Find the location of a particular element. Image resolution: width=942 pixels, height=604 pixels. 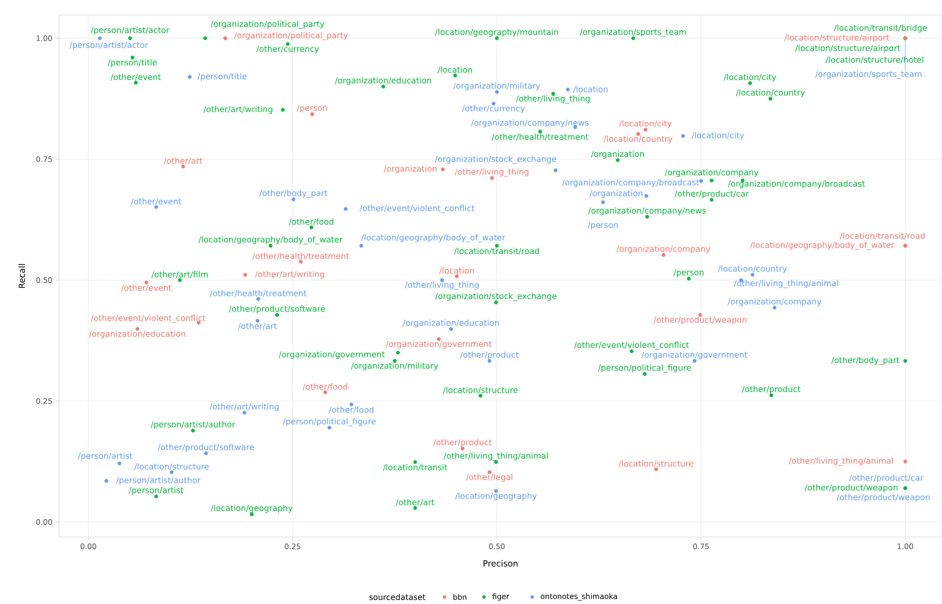

data-label: /organization/sports_team is located at coordinates (633, 32).